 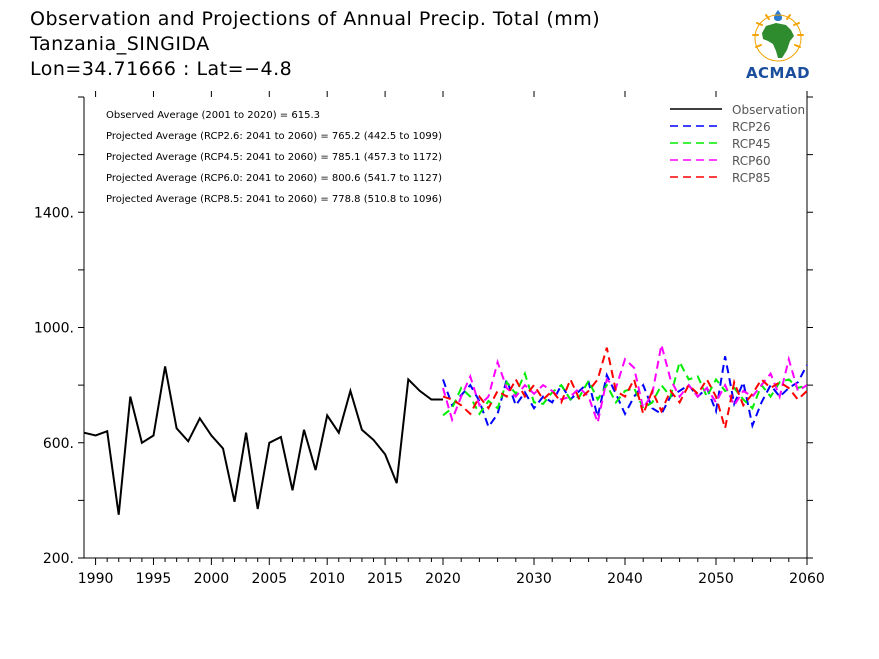 I want to click on legend-label: RCP26, so click(x=751, y=127).